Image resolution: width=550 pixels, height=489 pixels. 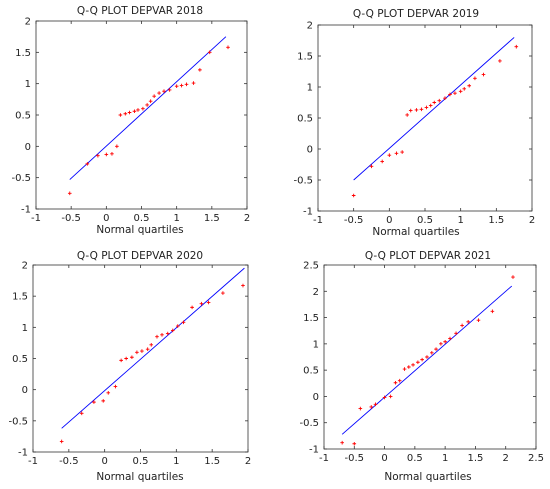 What do you see at coordinates (104, 461) in the screenshot?
I see `x-tick-label: 0` at bounding box center [104, 461].